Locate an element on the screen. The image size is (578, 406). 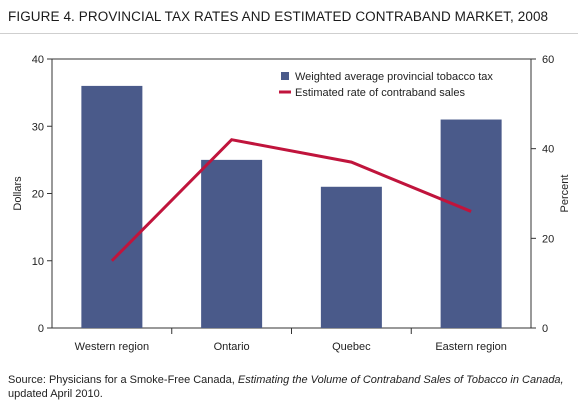
x-tick-label: Quebec is located at coordinates (351, 347).